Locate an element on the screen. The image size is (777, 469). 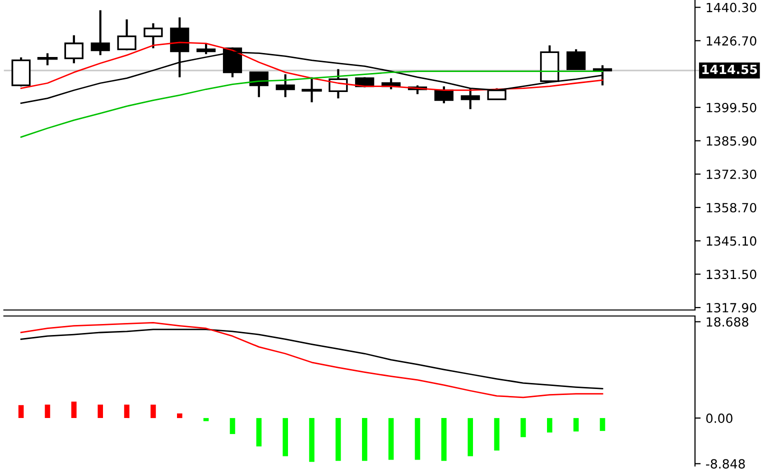
y-tick-label: 1372.30 is located at coordinates (731, 175).